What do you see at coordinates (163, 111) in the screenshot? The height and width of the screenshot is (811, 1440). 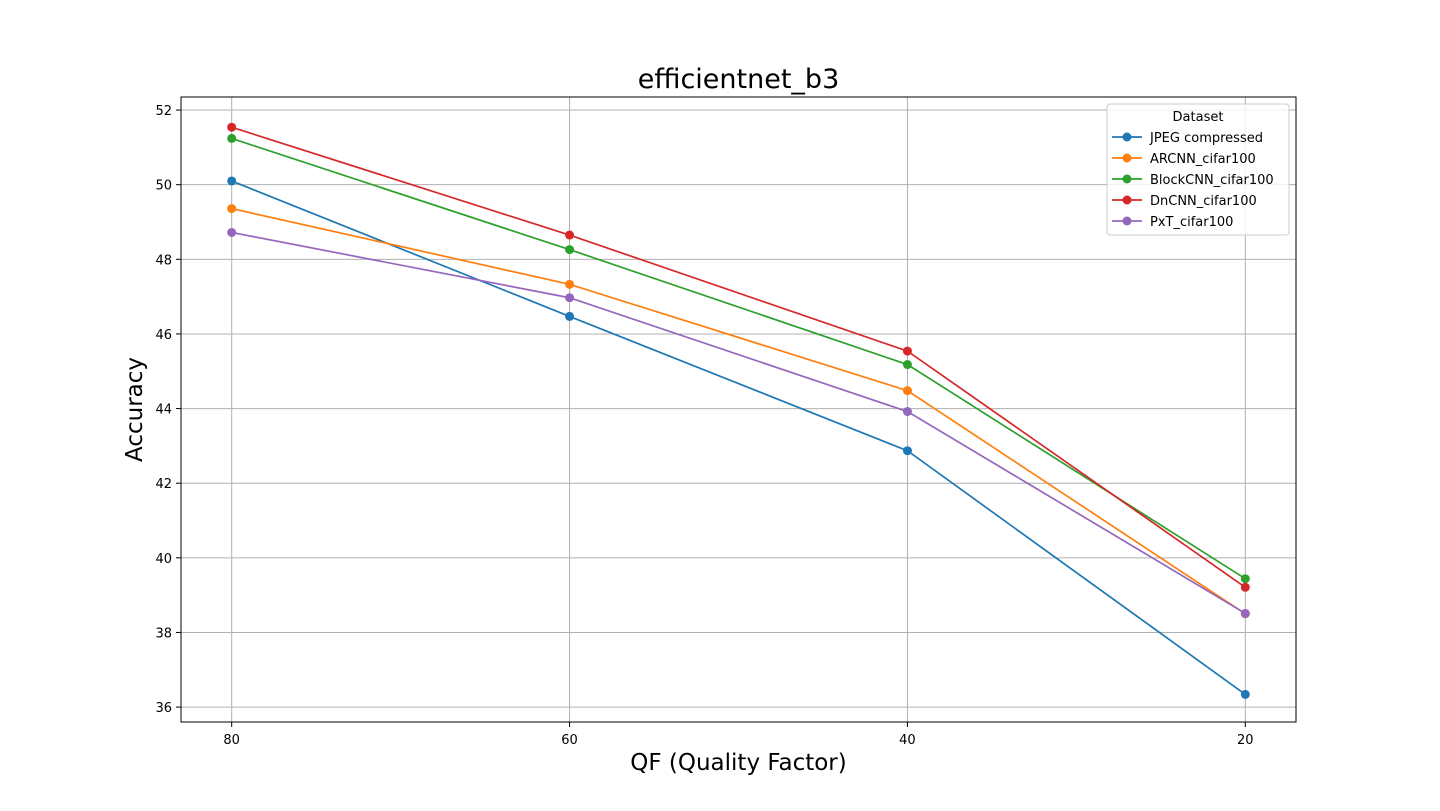 I see `y-tick-label: 52` at bounding box center [163, 111].